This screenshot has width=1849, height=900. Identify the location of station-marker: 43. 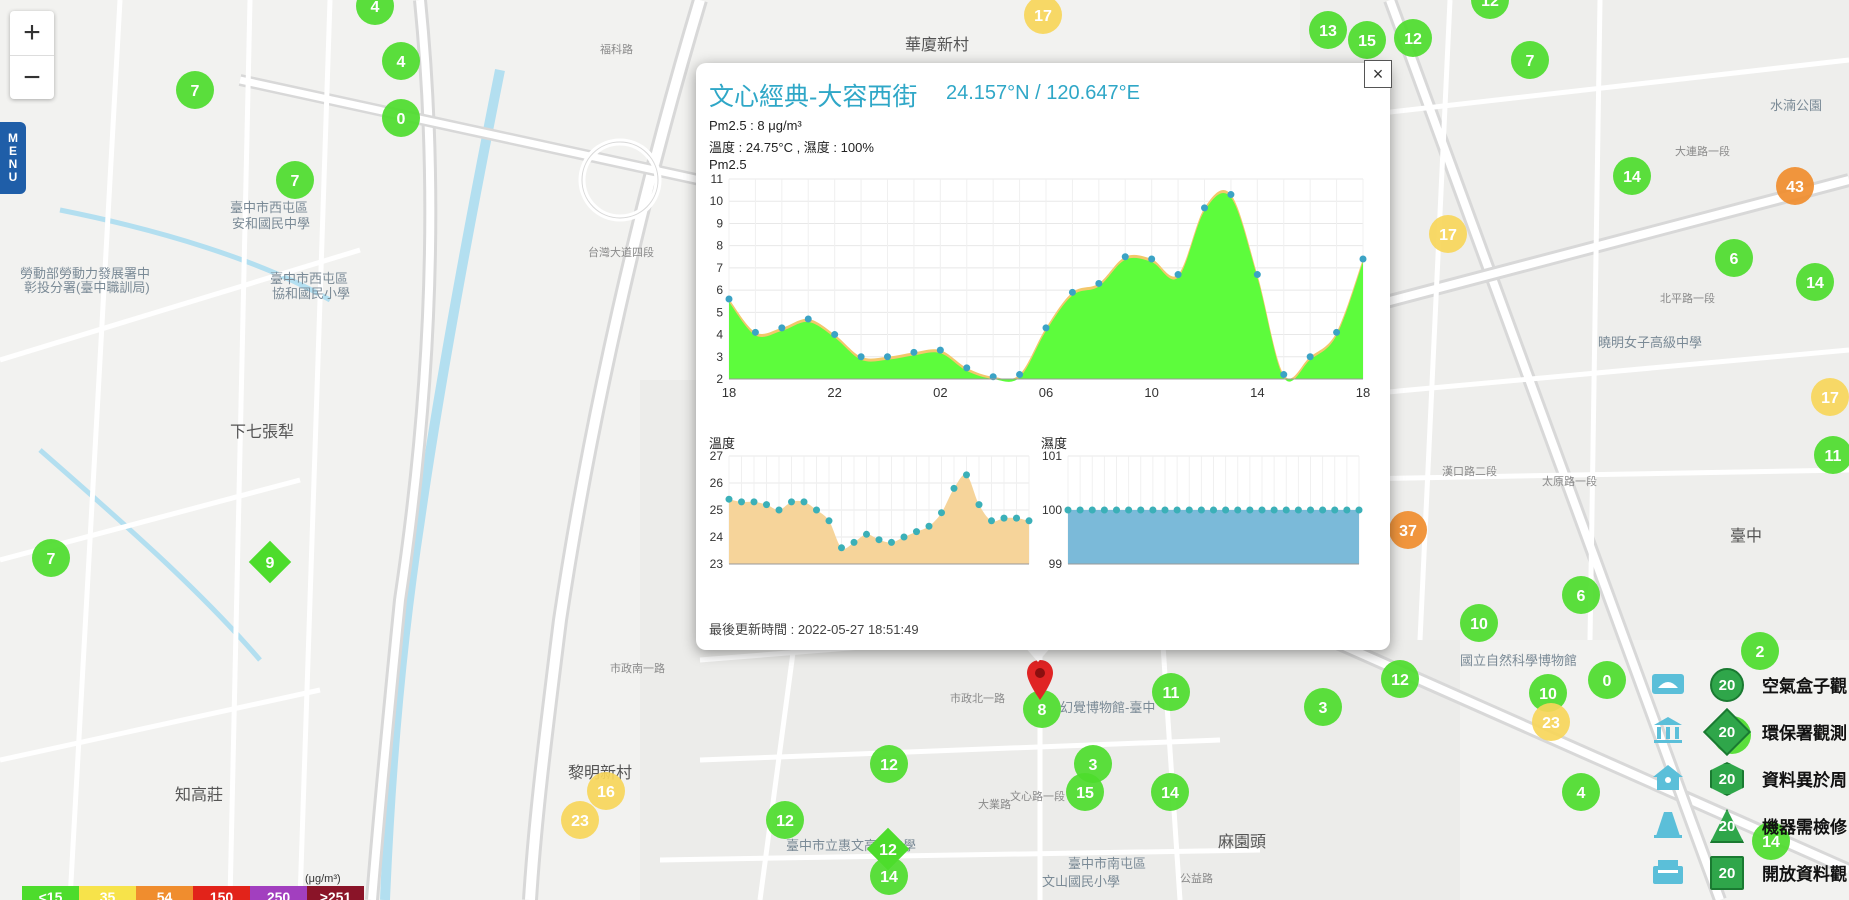
(1795, 186).